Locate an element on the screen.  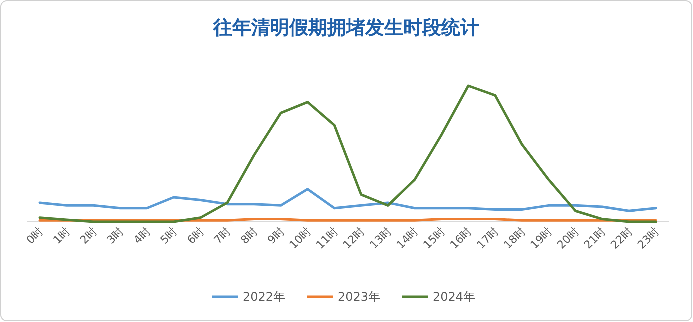
legend-label: 2022年 is located at coordinates (264, 297).